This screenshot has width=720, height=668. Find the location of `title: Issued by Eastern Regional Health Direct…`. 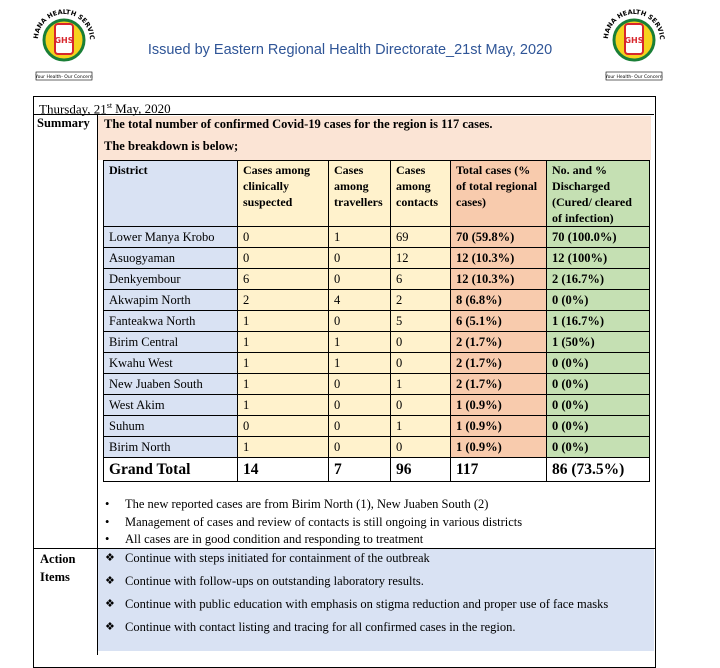

title: Issued by Eastern Regional Health Direct… is located at coordinates (350, 50).